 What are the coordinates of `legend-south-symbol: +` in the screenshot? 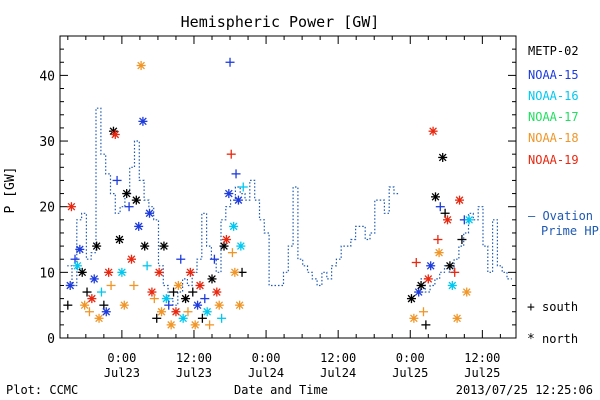 It's located at (531, 307).